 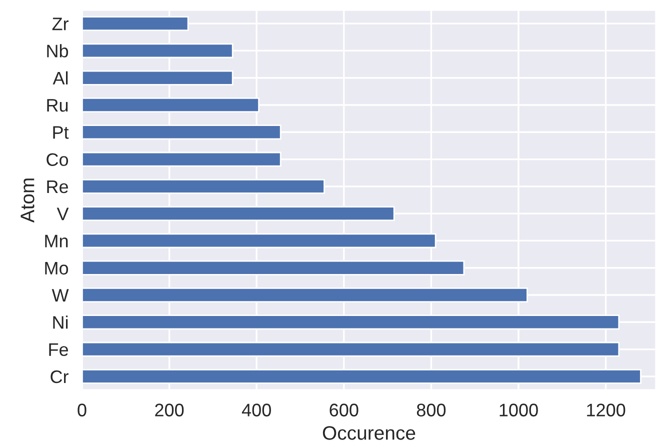 I want to click on y-tick-label: Al, so click(x=60, y=77).